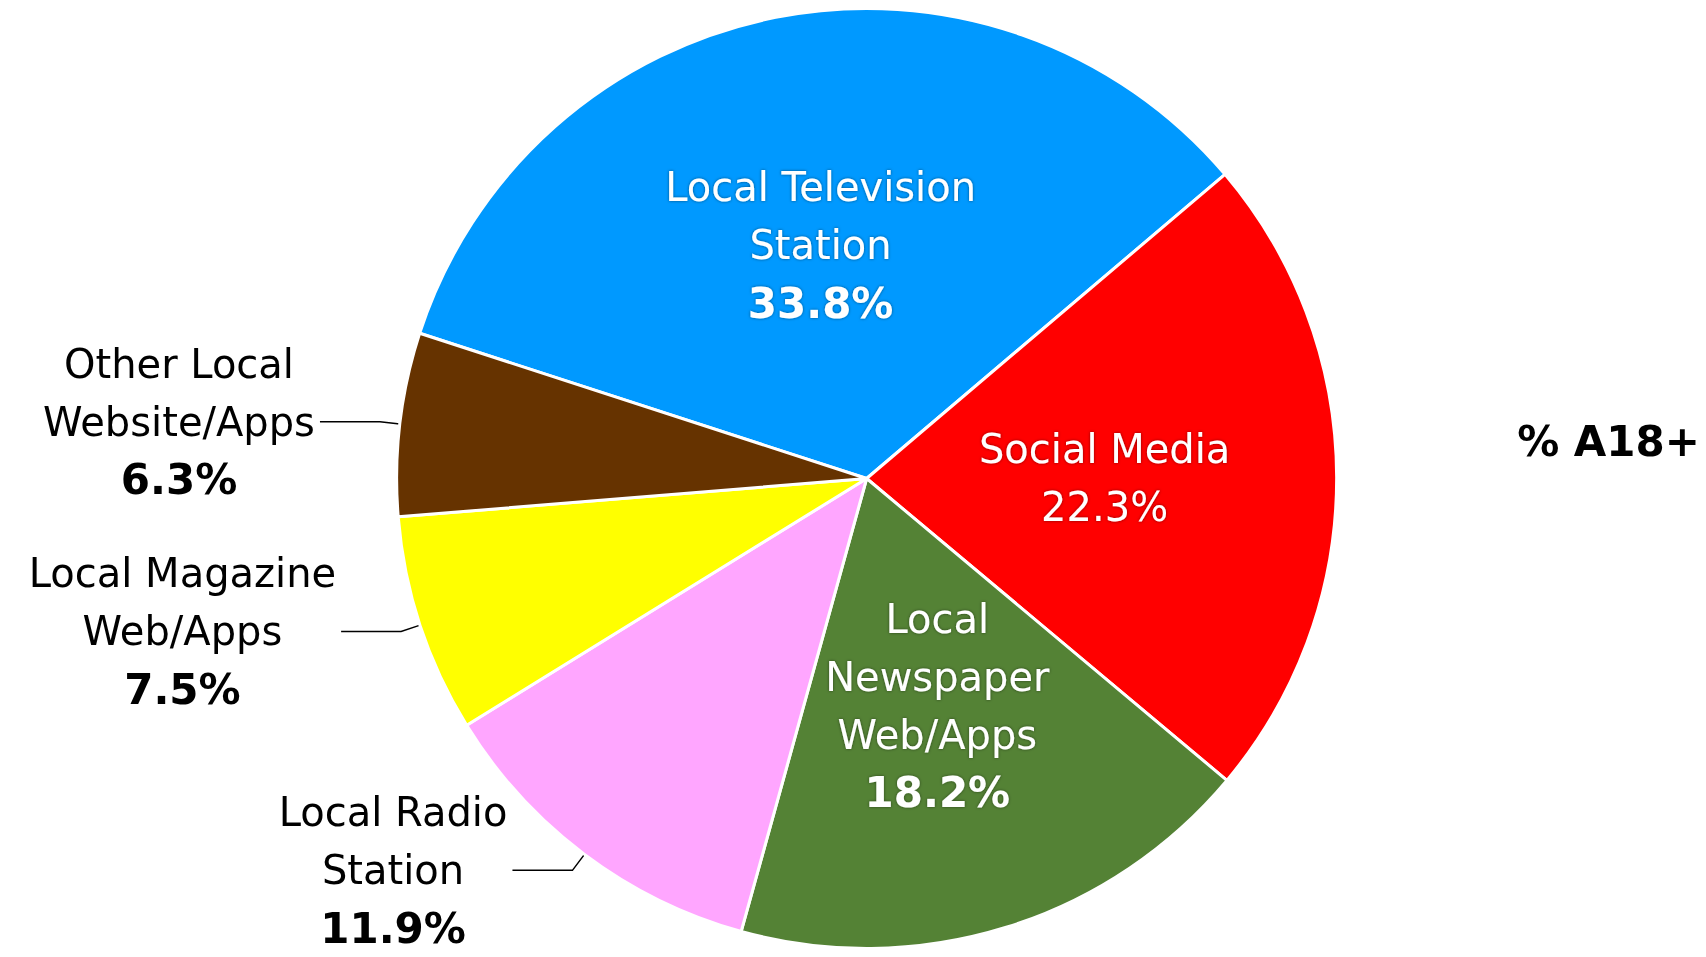 The image size is (1706, 957). I want to click on slice-label: Local Television Station, so click(821, 216).